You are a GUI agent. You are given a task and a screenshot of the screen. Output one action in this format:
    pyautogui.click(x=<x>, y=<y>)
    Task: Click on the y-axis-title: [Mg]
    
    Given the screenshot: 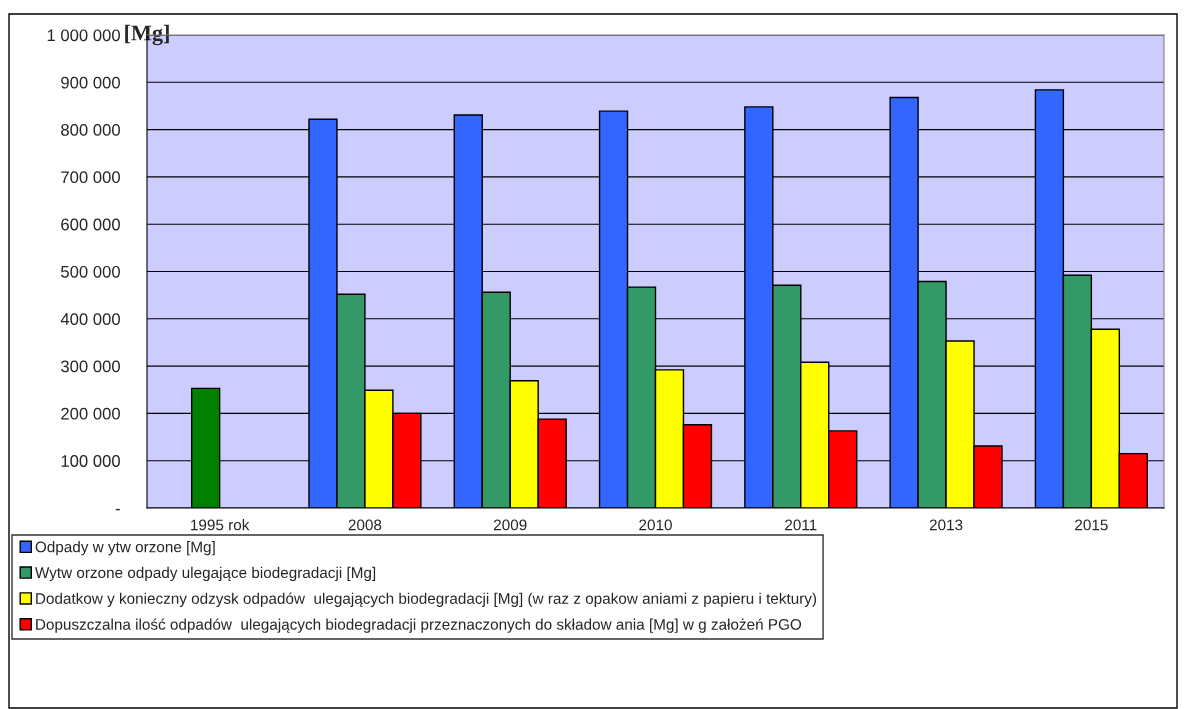 What is the action you would take?
    pyautogui.click(x=147, y=35)
    